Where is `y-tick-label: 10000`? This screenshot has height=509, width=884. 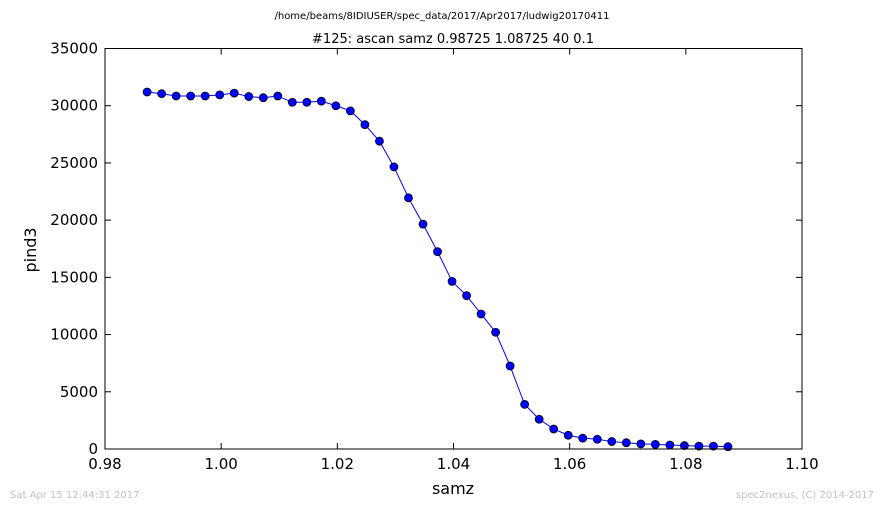 y-tick-label: 10000 is located at coordinates (74, 335).